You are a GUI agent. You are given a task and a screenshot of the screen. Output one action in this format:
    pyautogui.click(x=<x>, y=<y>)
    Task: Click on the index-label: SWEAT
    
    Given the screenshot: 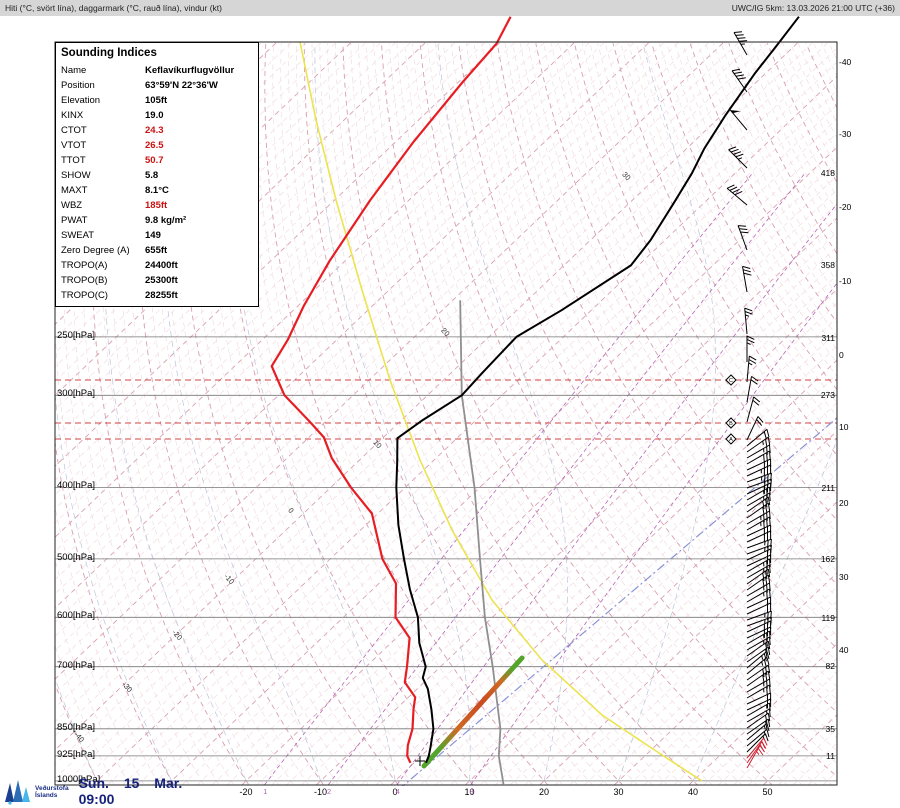 What is the action you would take?
    pyautogui.click(x=78, y=235)
    